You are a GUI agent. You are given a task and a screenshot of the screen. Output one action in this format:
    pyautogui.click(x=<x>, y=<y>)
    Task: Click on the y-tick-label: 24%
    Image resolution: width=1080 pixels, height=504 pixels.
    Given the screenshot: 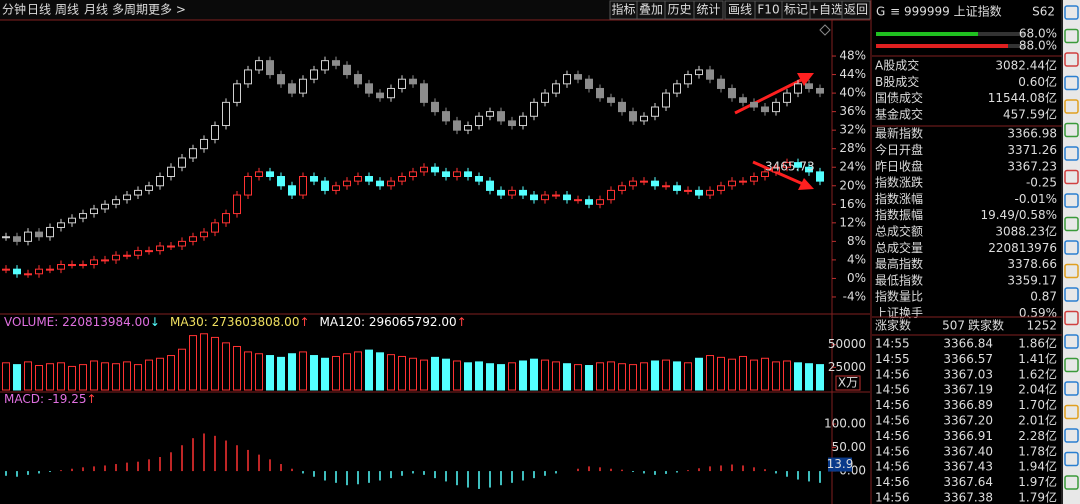 What is the action you would take?
    pyautogui.click(x=852, y=167)
    